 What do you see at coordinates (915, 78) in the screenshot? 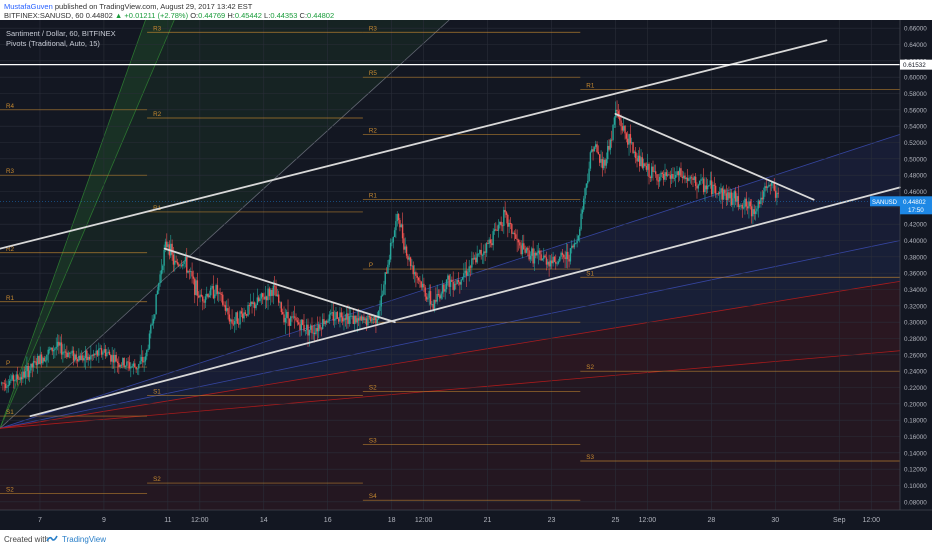
I see `y-tick-label: 0.60000` at bounding box center [915, 78].